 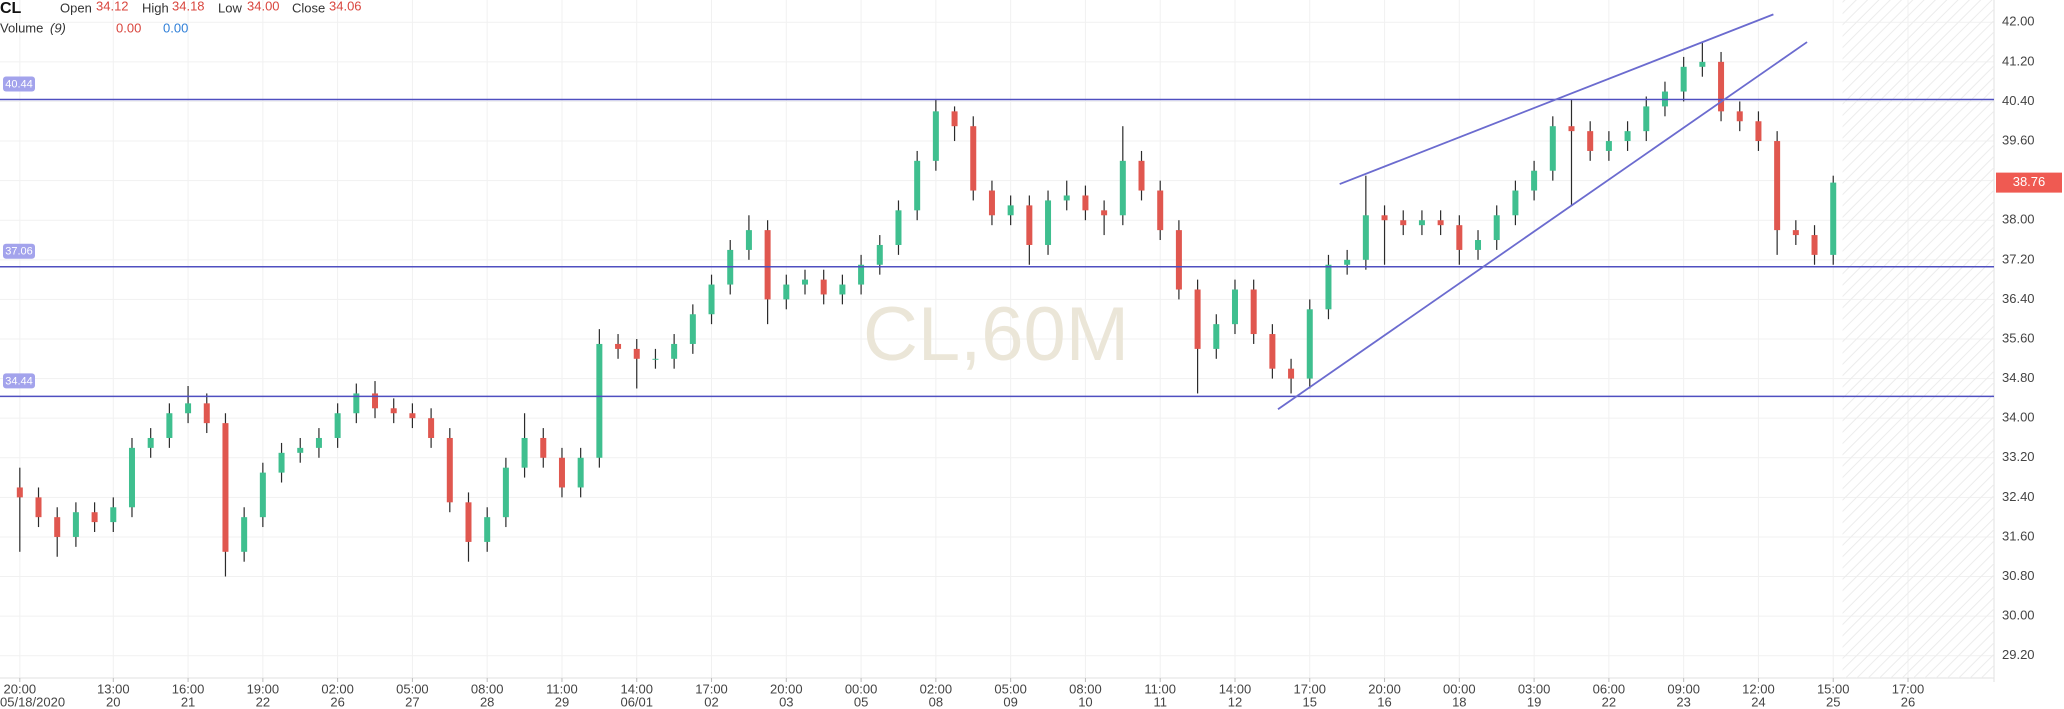 What do you see at coordinates (1542, 226) in the screenshot?
I see `trendline` at bounding box center [1542, 226].